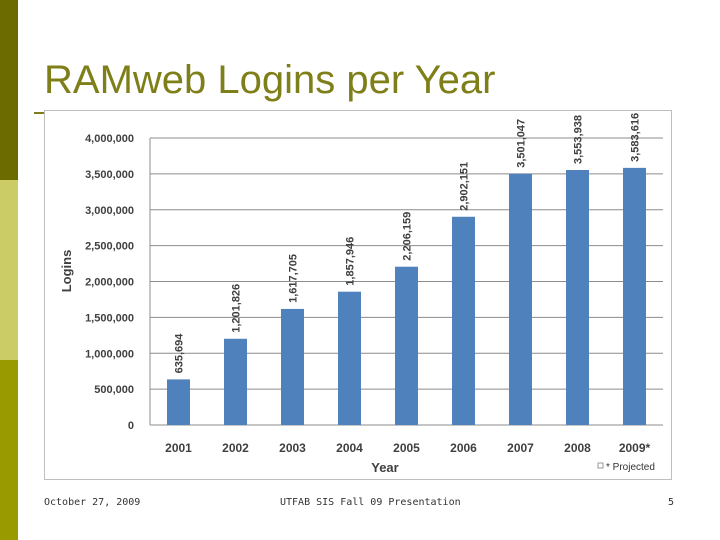 This screenshot has height=540, width=720. I want to click on data-label: 1,201,826, so click(237, 308).